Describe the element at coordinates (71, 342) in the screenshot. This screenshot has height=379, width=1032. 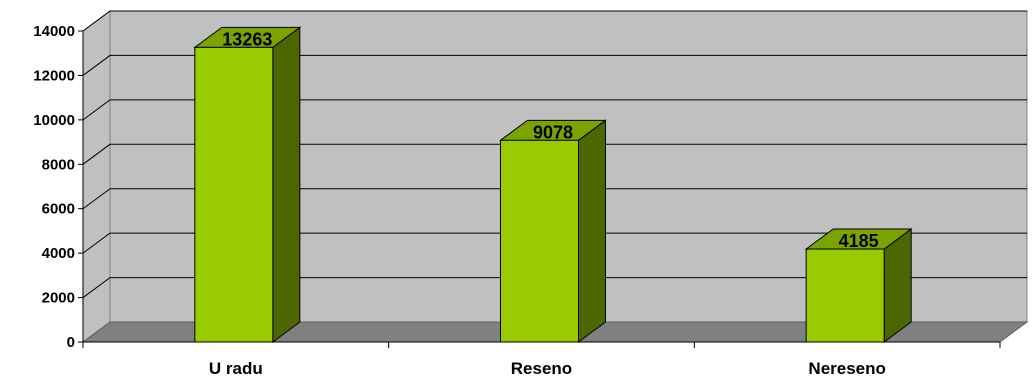
I see `y-tick-label: 0` at that location.